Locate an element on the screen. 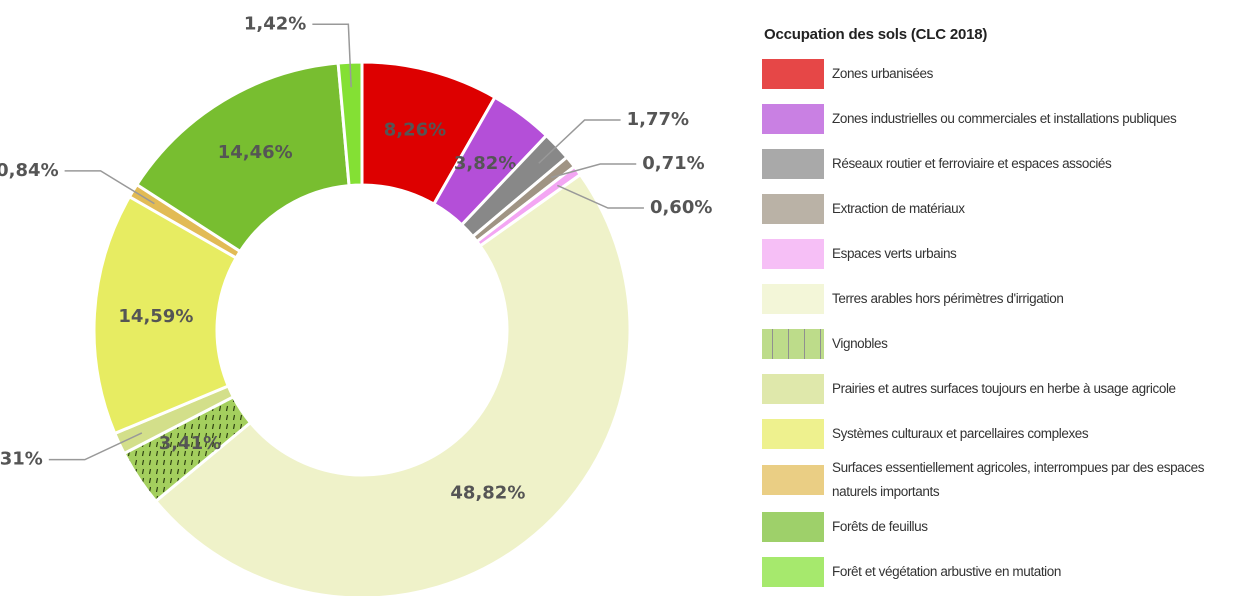 Image resolution: width=1252 pixels, height=596 pixels. legend-label: Zones urbanisées is located at coordinates (882, 73).